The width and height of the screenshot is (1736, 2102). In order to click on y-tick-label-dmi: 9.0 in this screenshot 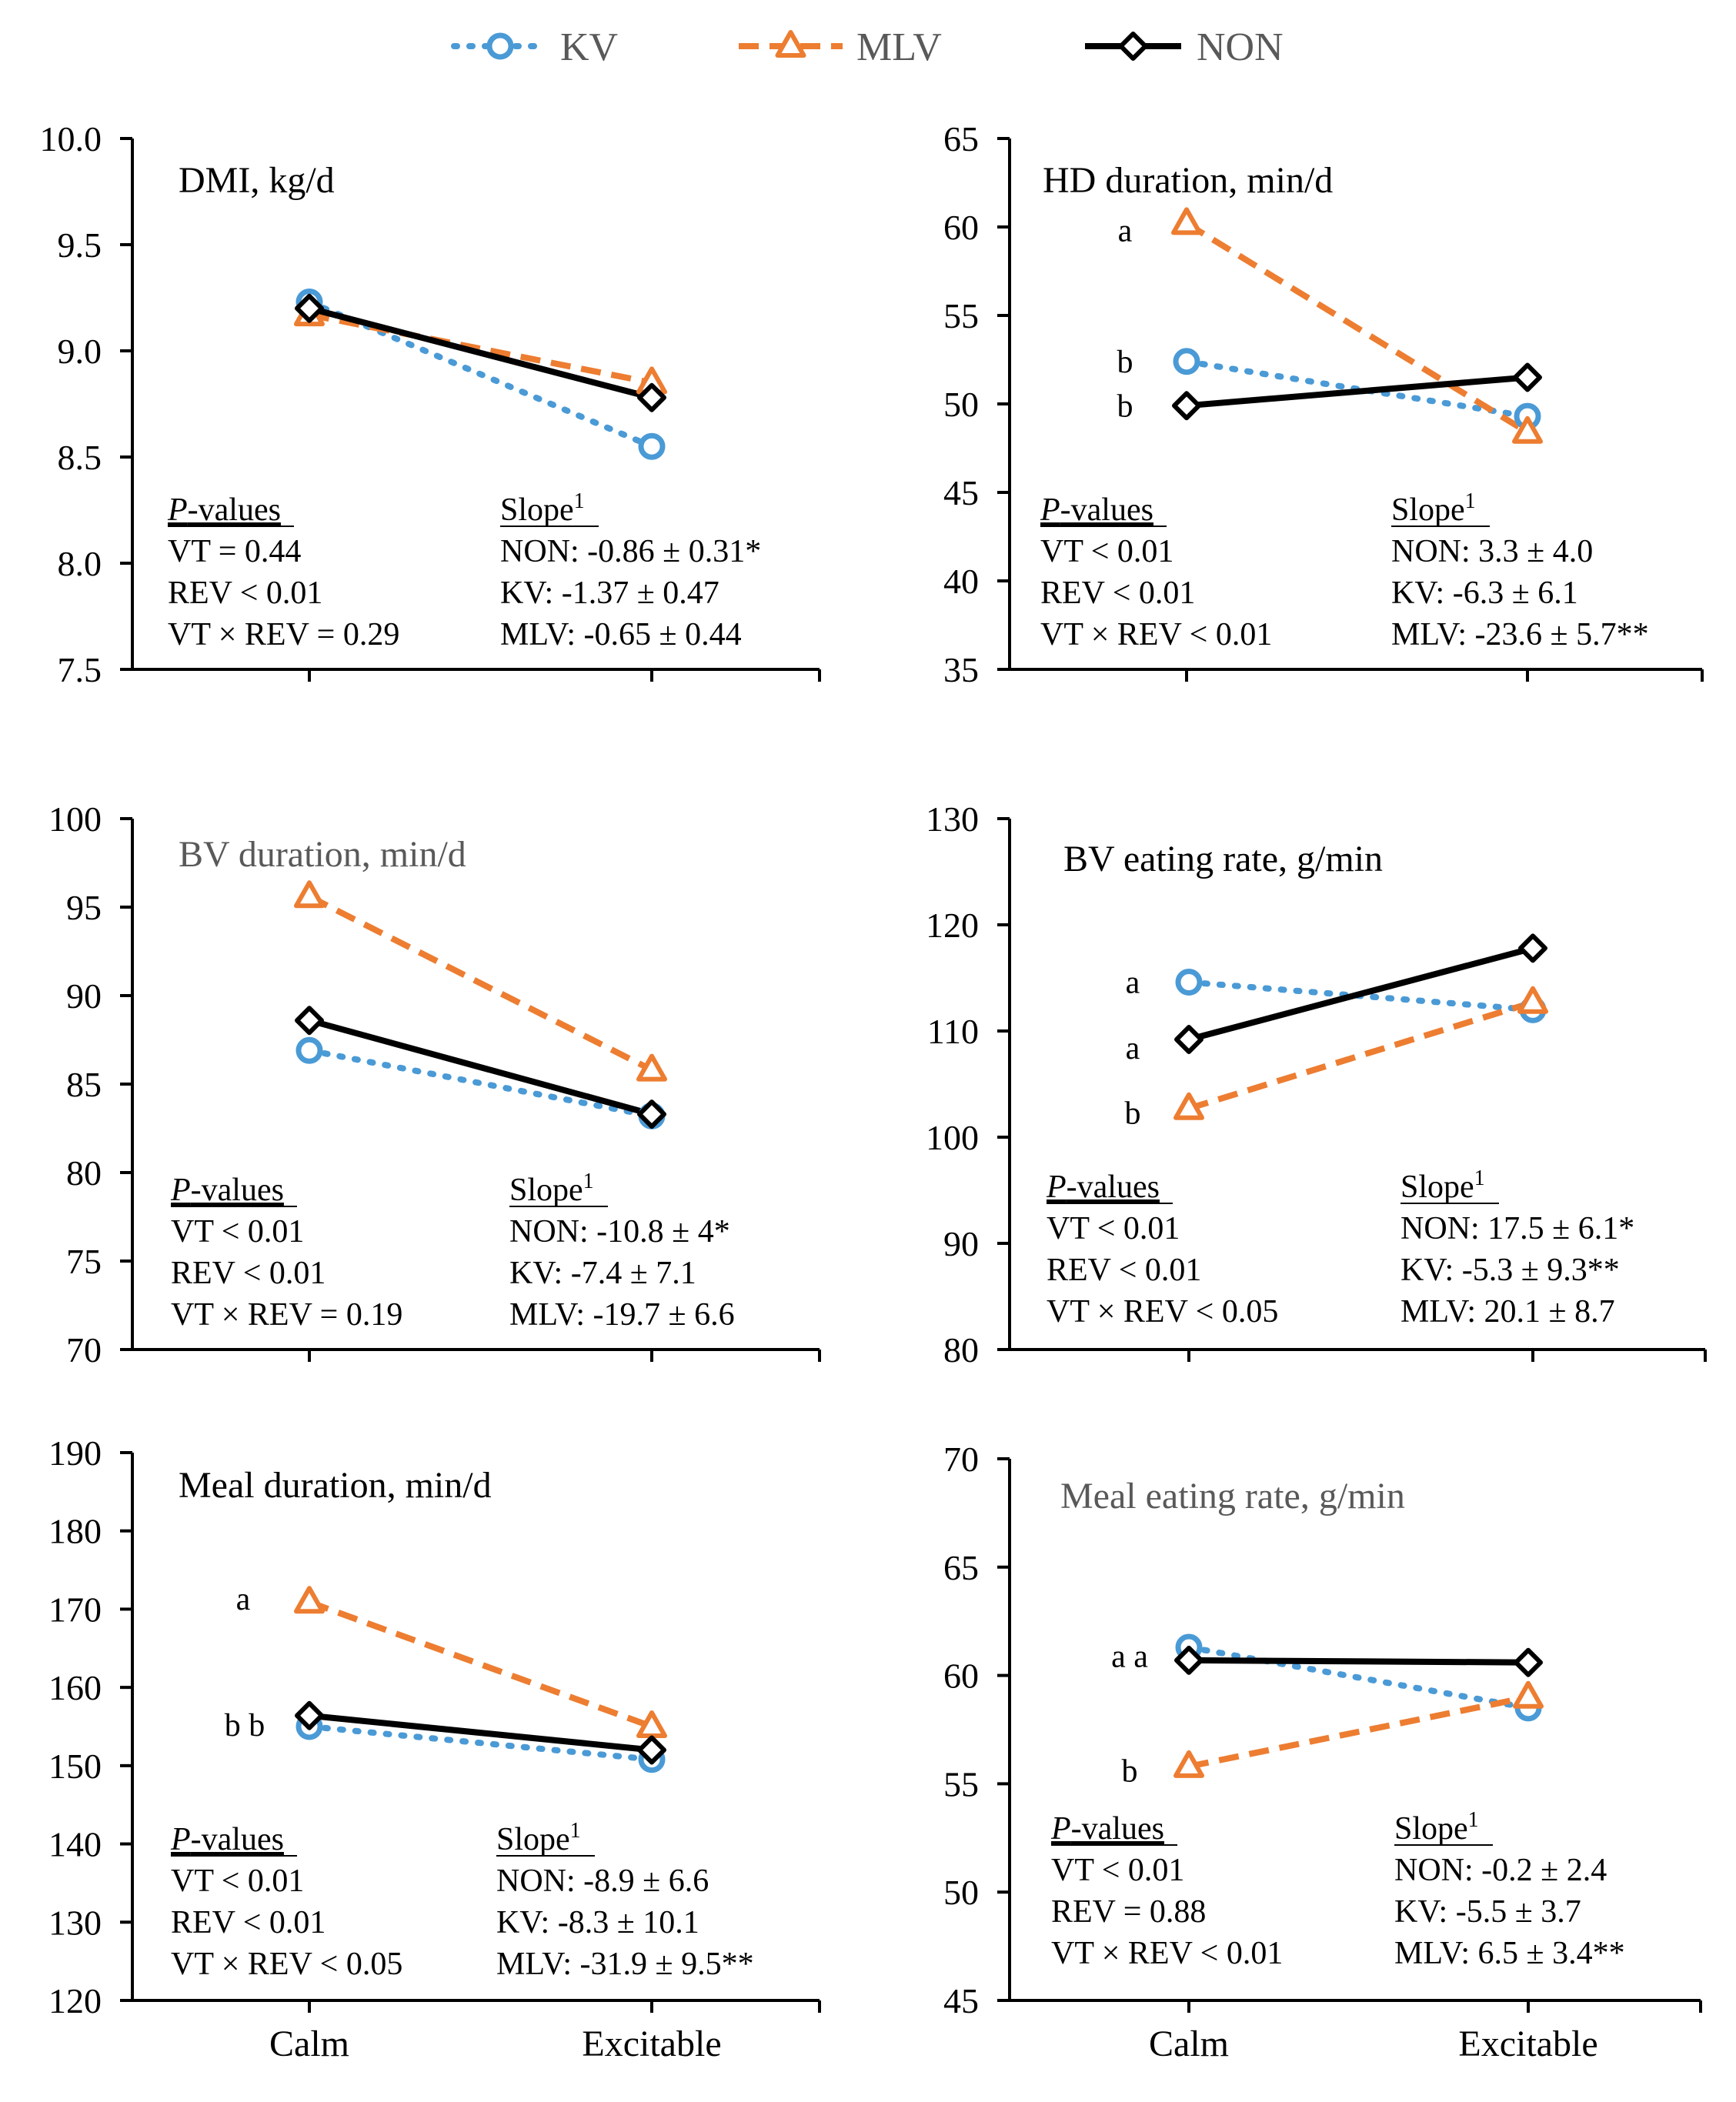, I will do `click(80, 351)`.